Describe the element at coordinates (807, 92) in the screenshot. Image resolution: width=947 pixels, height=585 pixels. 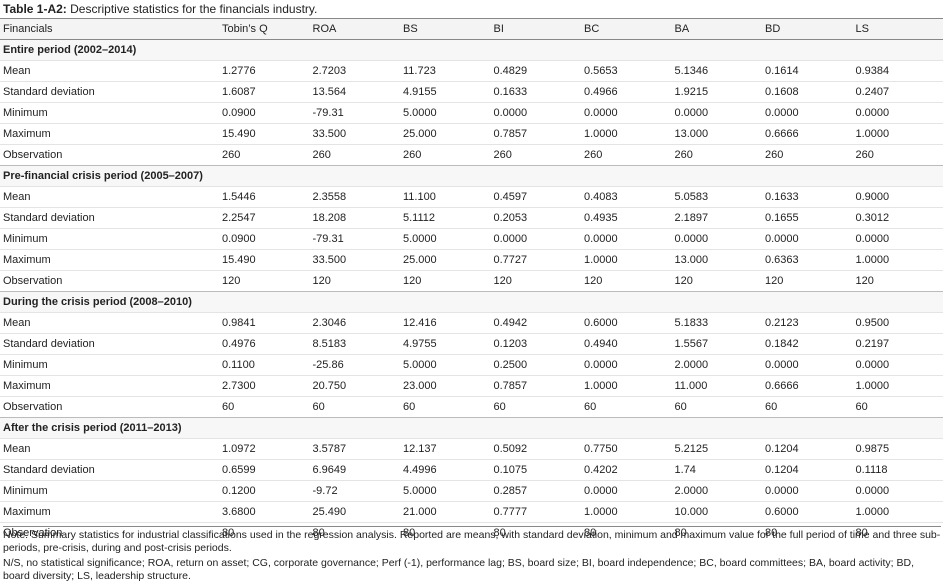
I see `cell: 0.1608` at that location.